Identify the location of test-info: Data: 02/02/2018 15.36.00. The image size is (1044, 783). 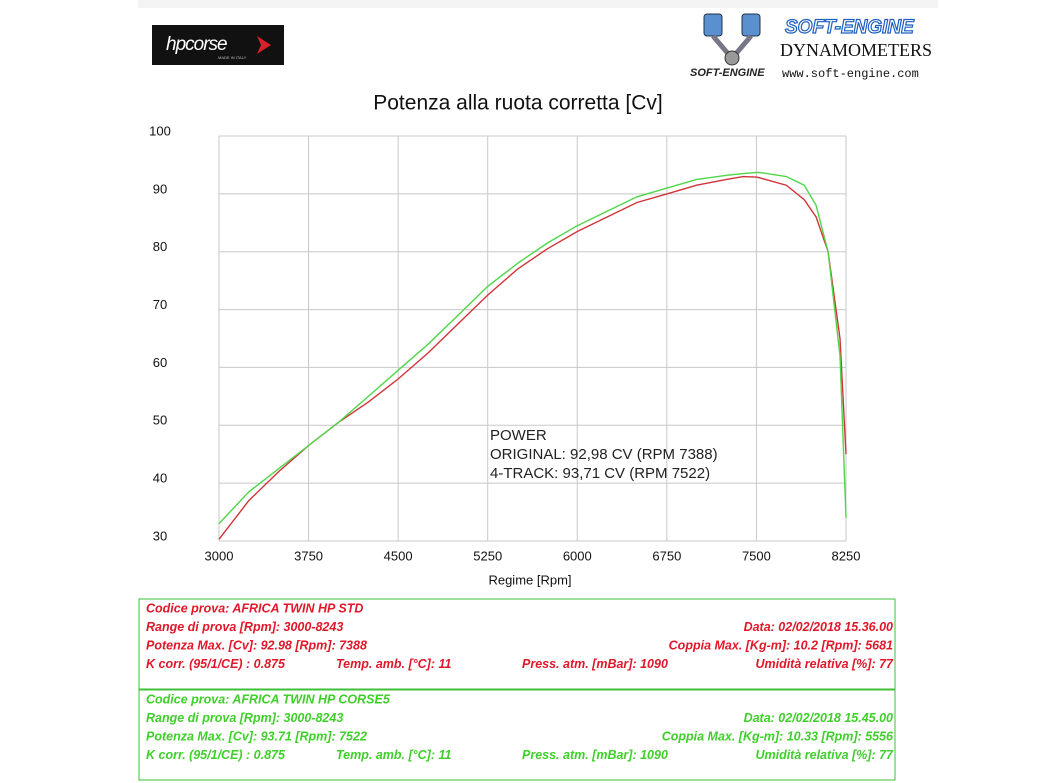
(818, 627).